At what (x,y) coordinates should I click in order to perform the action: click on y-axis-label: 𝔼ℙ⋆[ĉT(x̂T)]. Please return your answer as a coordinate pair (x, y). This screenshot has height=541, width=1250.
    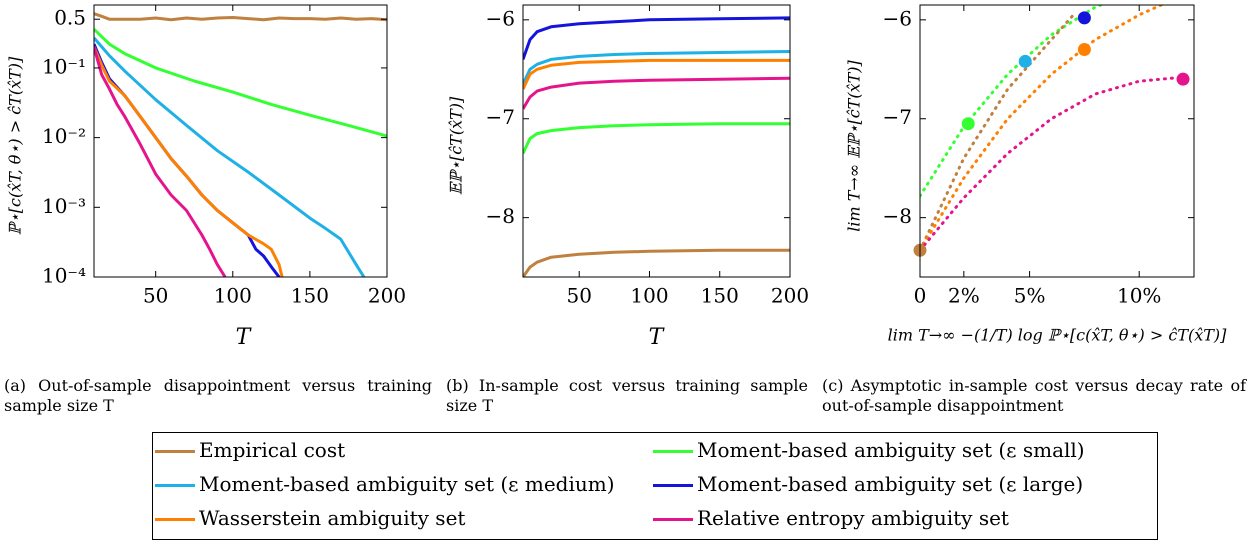
    Looking at the image, I should click on (456, 145).